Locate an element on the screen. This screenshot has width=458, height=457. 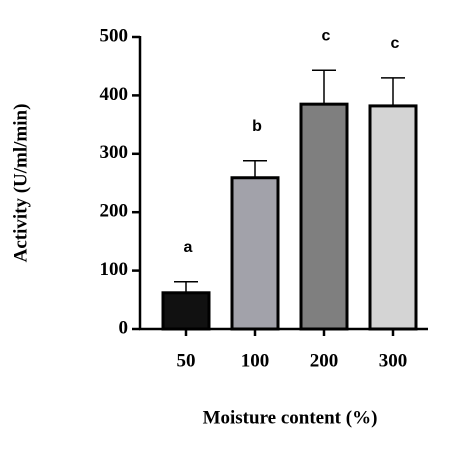
x-tick-label: 100 is located at coordinates (255, 360).